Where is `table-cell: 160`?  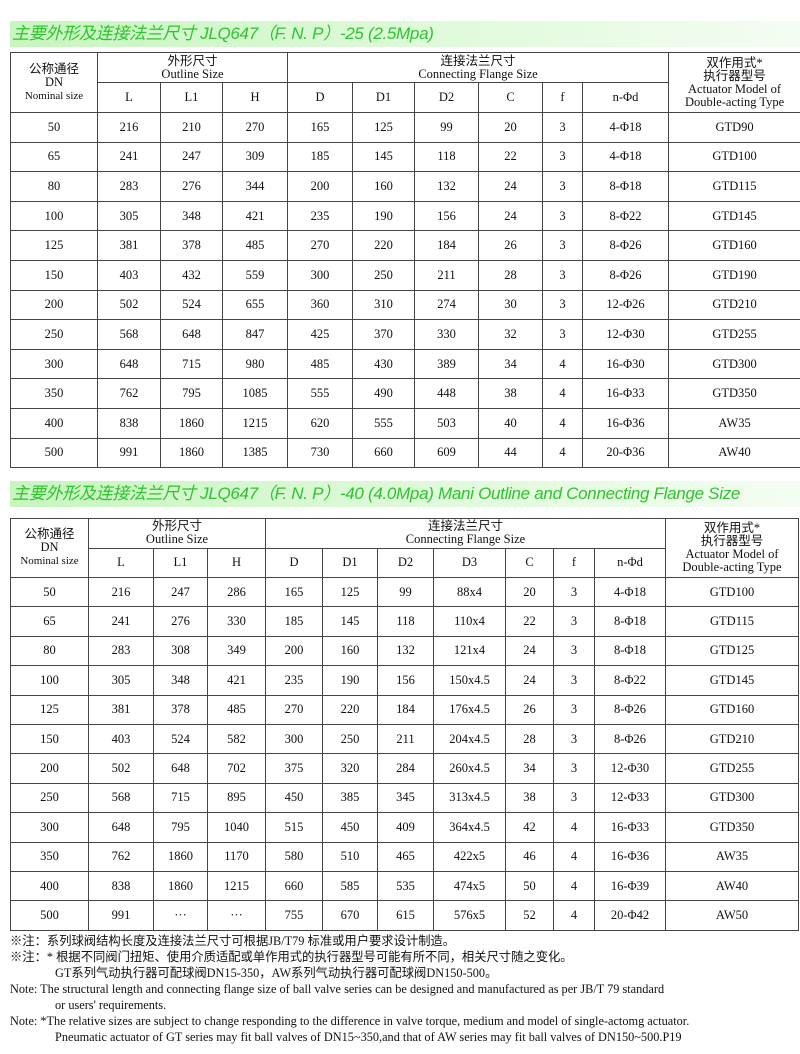 table-cell: 160 is located at coordinates (350, 651).